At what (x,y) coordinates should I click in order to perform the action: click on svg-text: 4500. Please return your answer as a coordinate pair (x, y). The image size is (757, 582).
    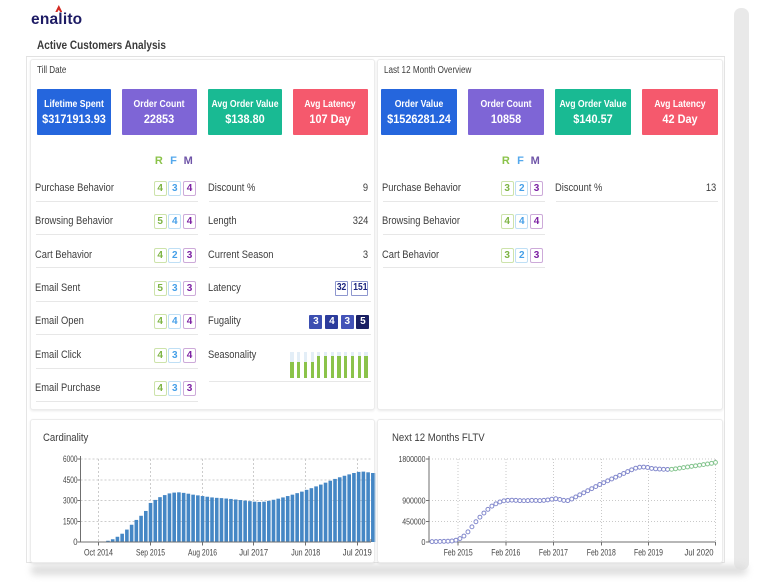
    Looking at the image, I should click on (70, 480).